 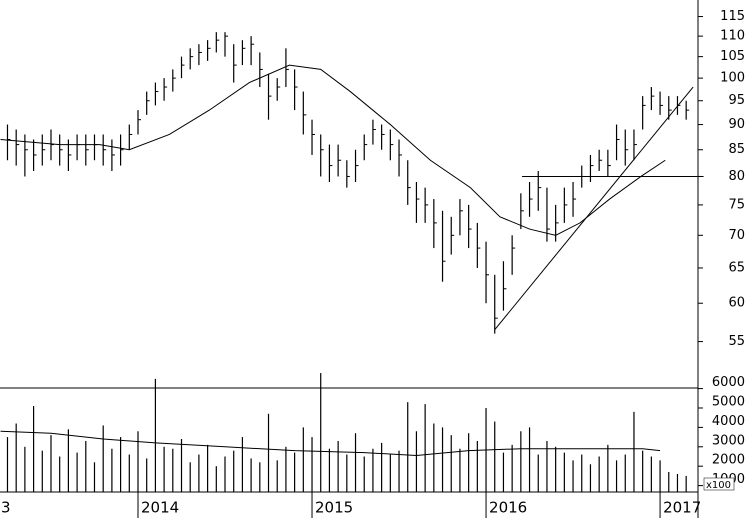 What do you see at coordinates (732, 16) in the screenshot?
I see `y-tick-label: 115` at bounding box center [732, 16].